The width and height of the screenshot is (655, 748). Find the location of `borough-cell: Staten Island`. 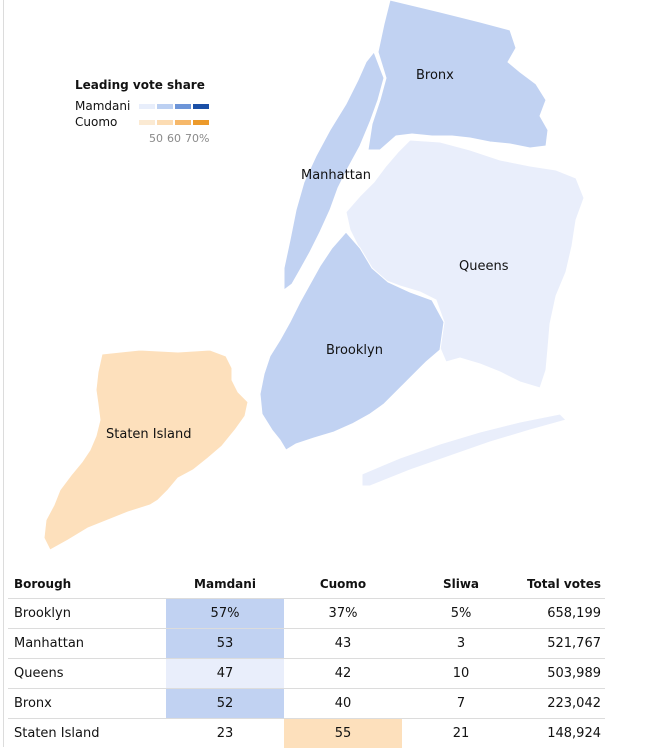

borough-cell: Staten Island is located at coordinates (87, 733).